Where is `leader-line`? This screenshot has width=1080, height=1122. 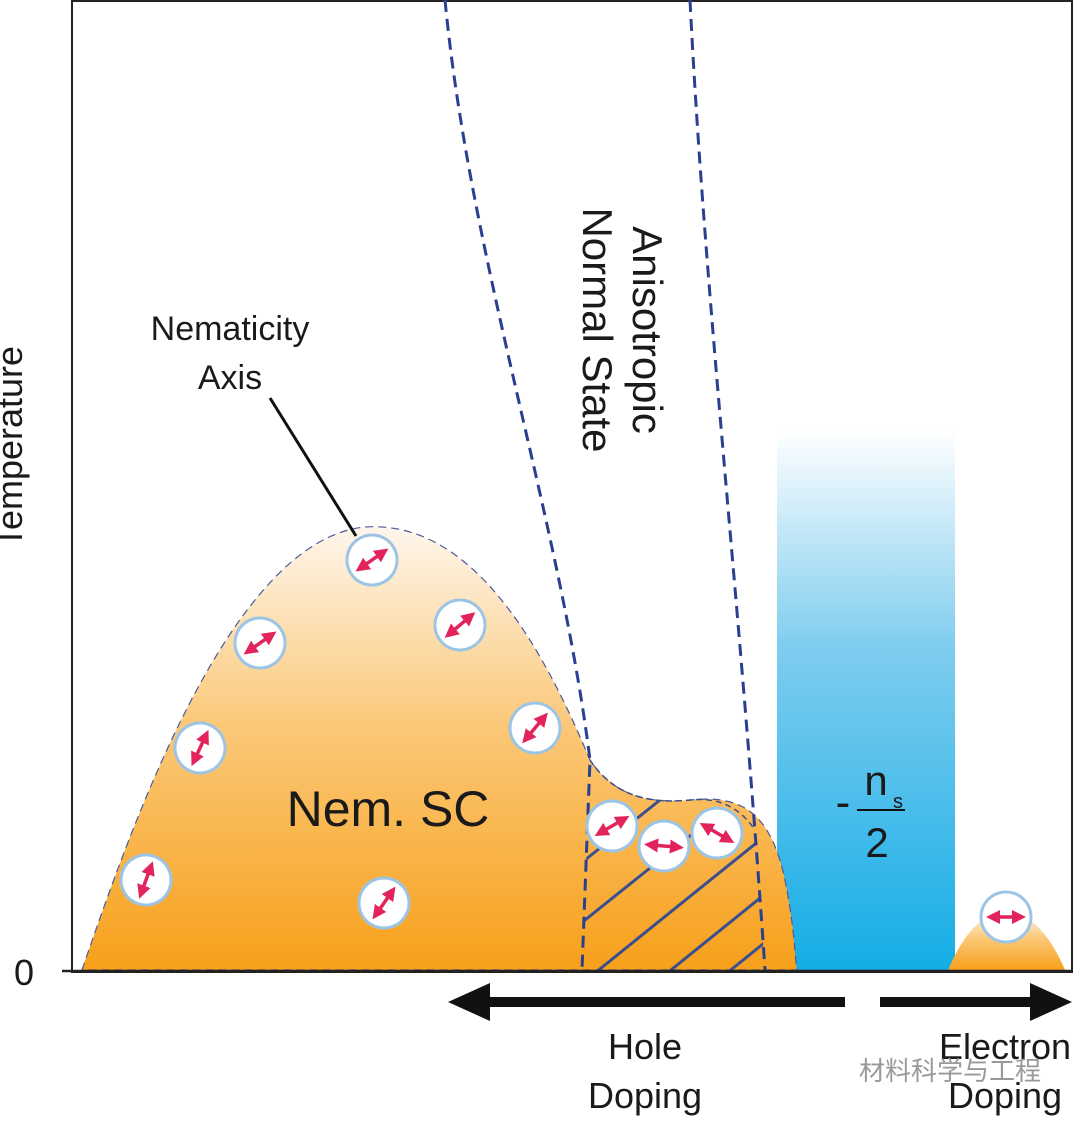
leader-line is located at coordinates (313, 467).